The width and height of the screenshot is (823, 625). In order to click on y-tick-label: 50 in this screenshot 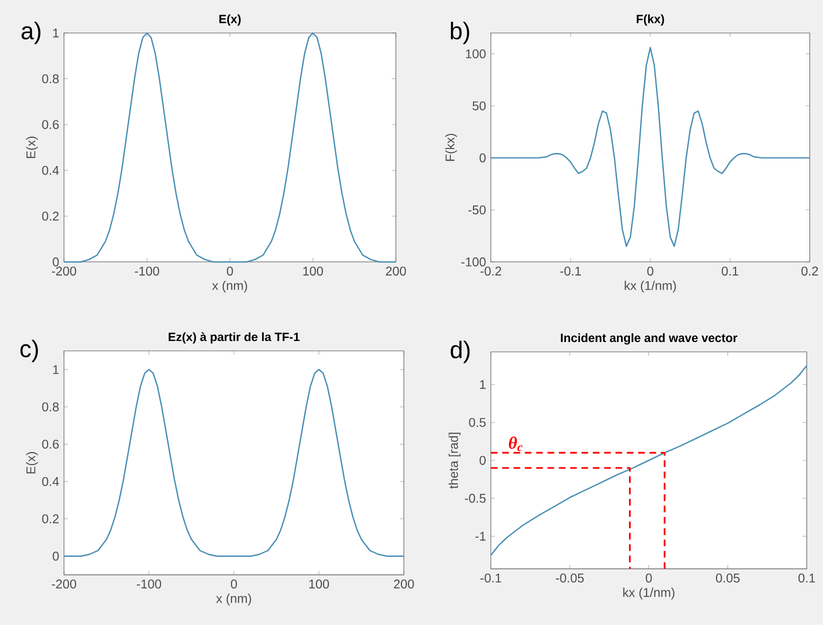, I will do `click(479, 105)`.